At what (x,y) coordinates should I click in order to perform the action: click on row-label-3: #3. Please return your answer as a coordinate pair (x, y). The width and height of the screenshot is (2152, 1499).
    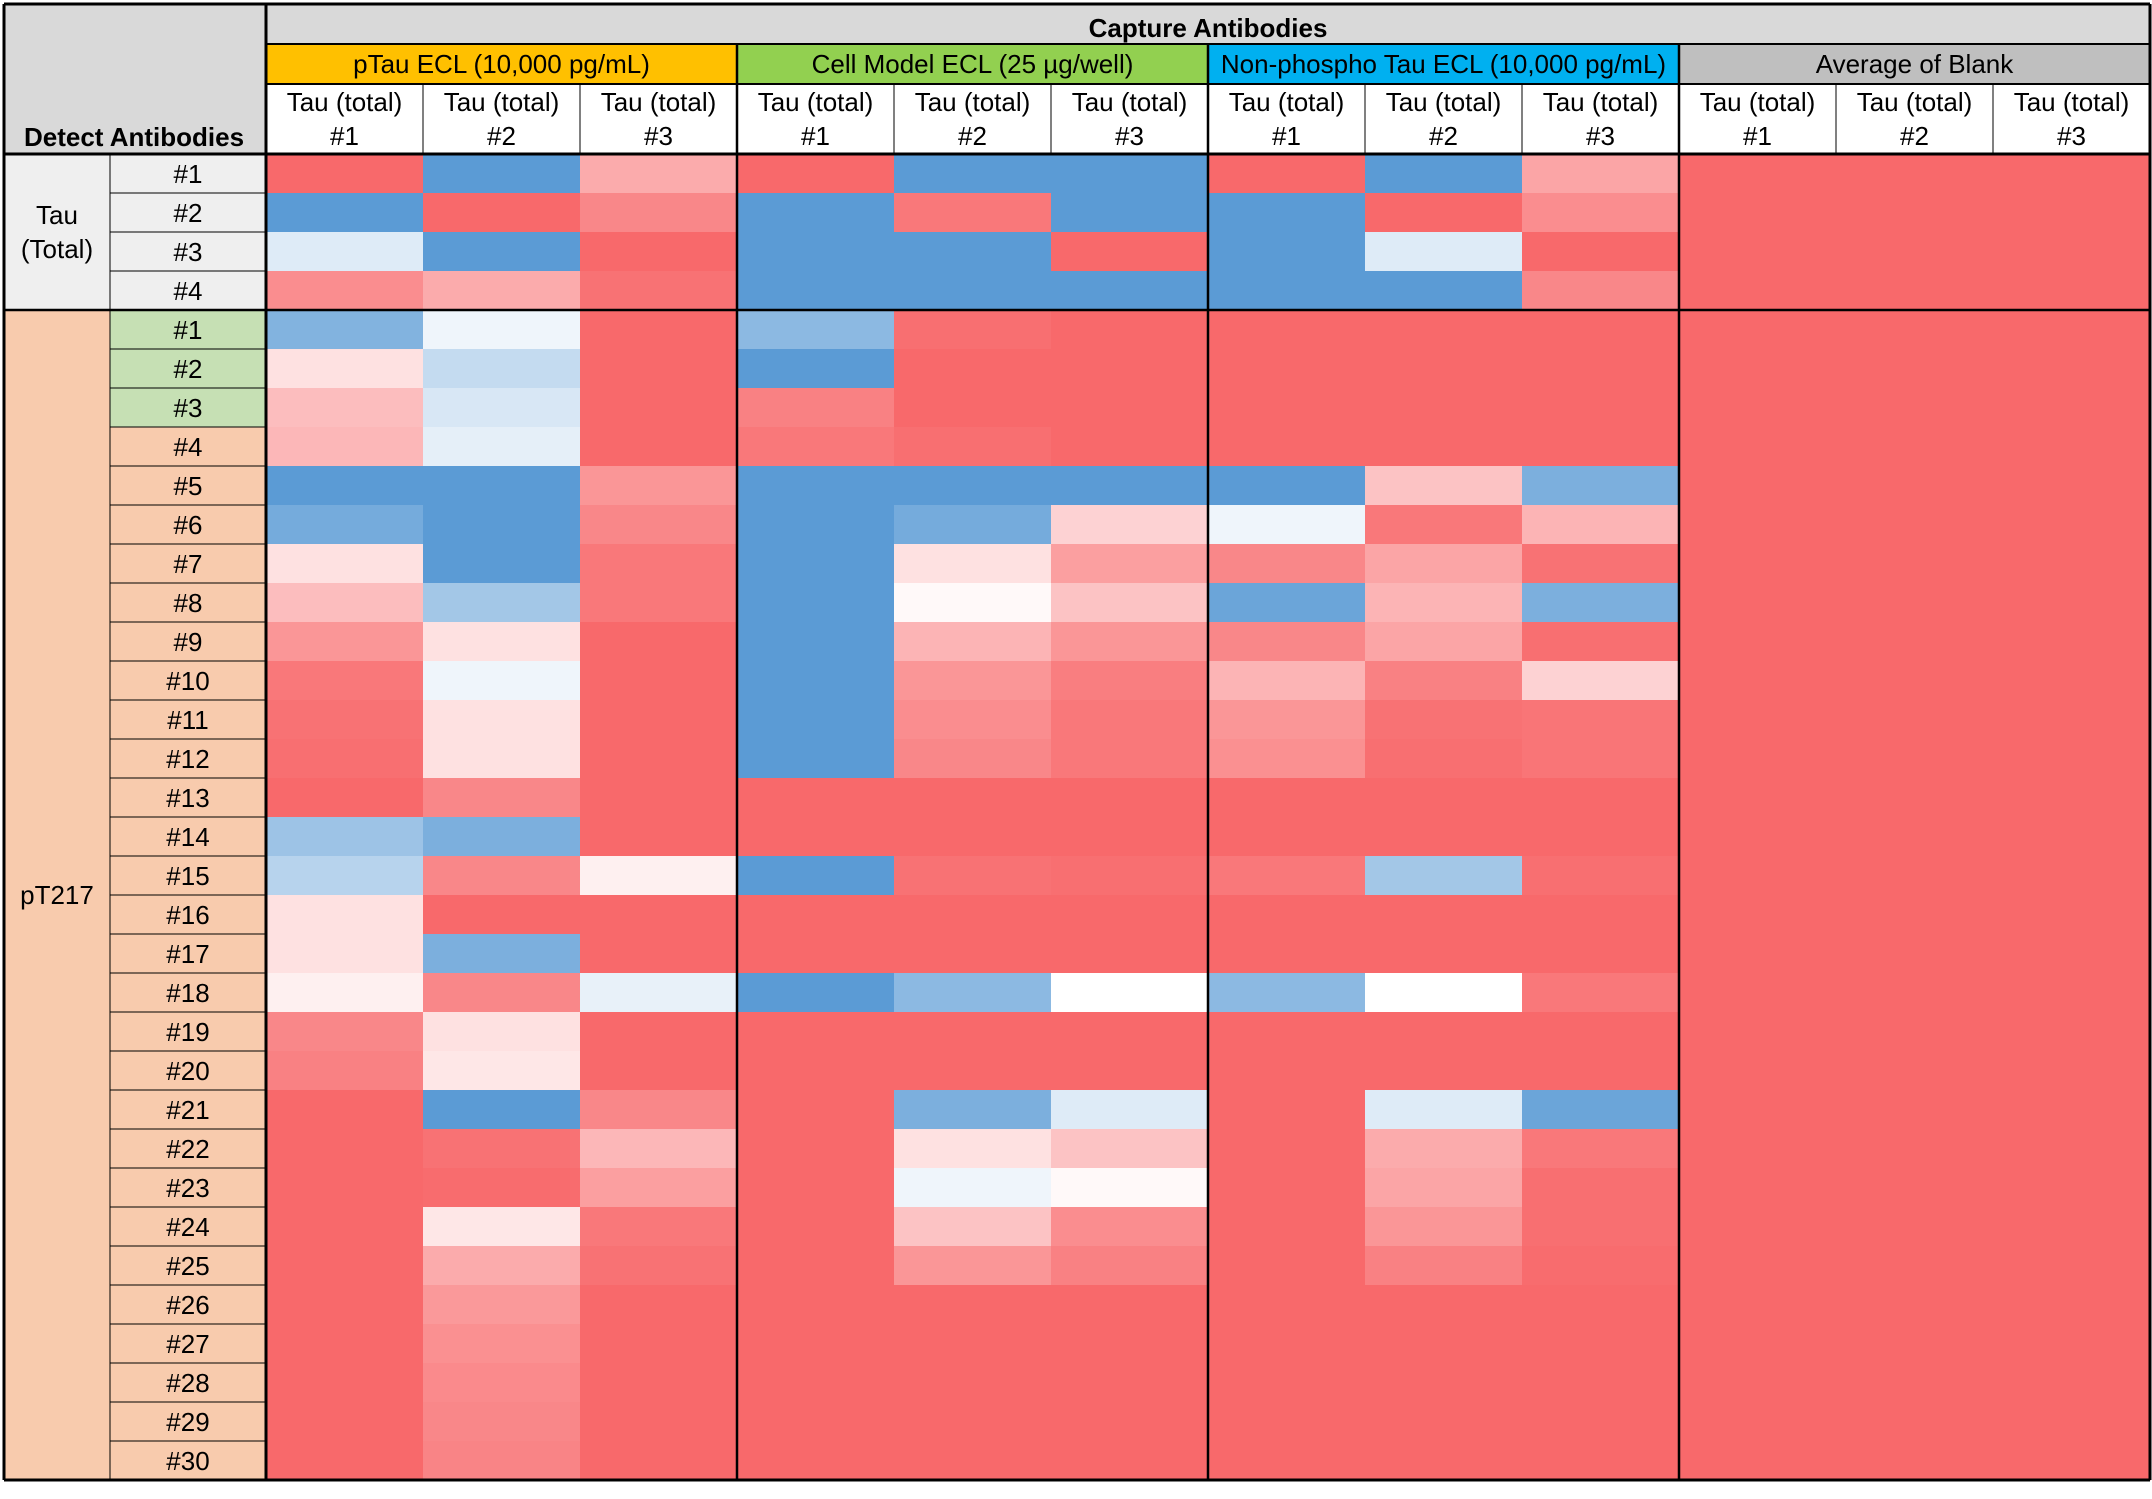
    Looking at the image, I should click on (188, 252).